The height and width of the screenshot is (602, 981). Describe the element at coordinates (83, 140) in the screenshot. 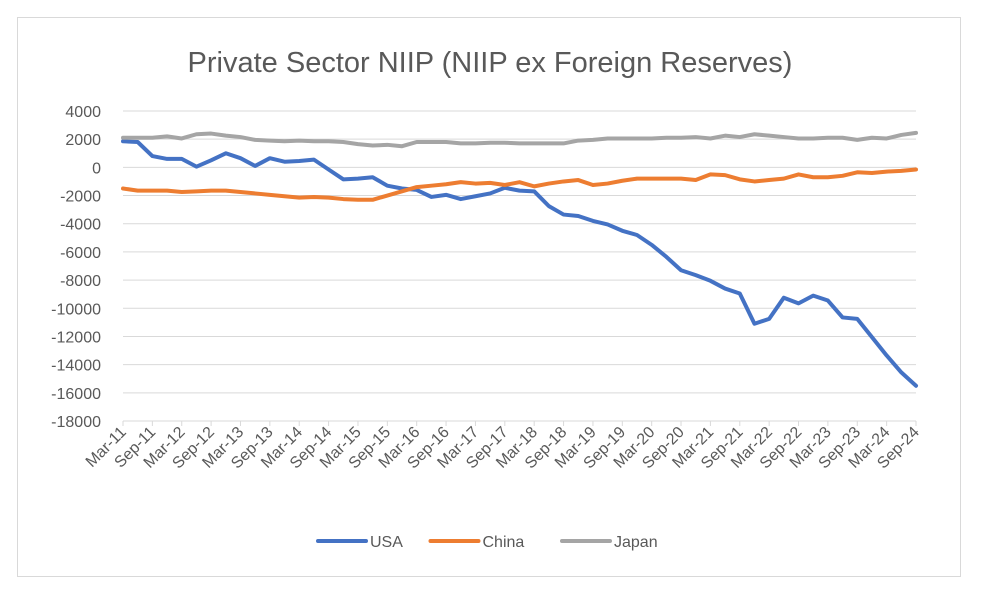

I see `y-tick-label: 2000` at that location.